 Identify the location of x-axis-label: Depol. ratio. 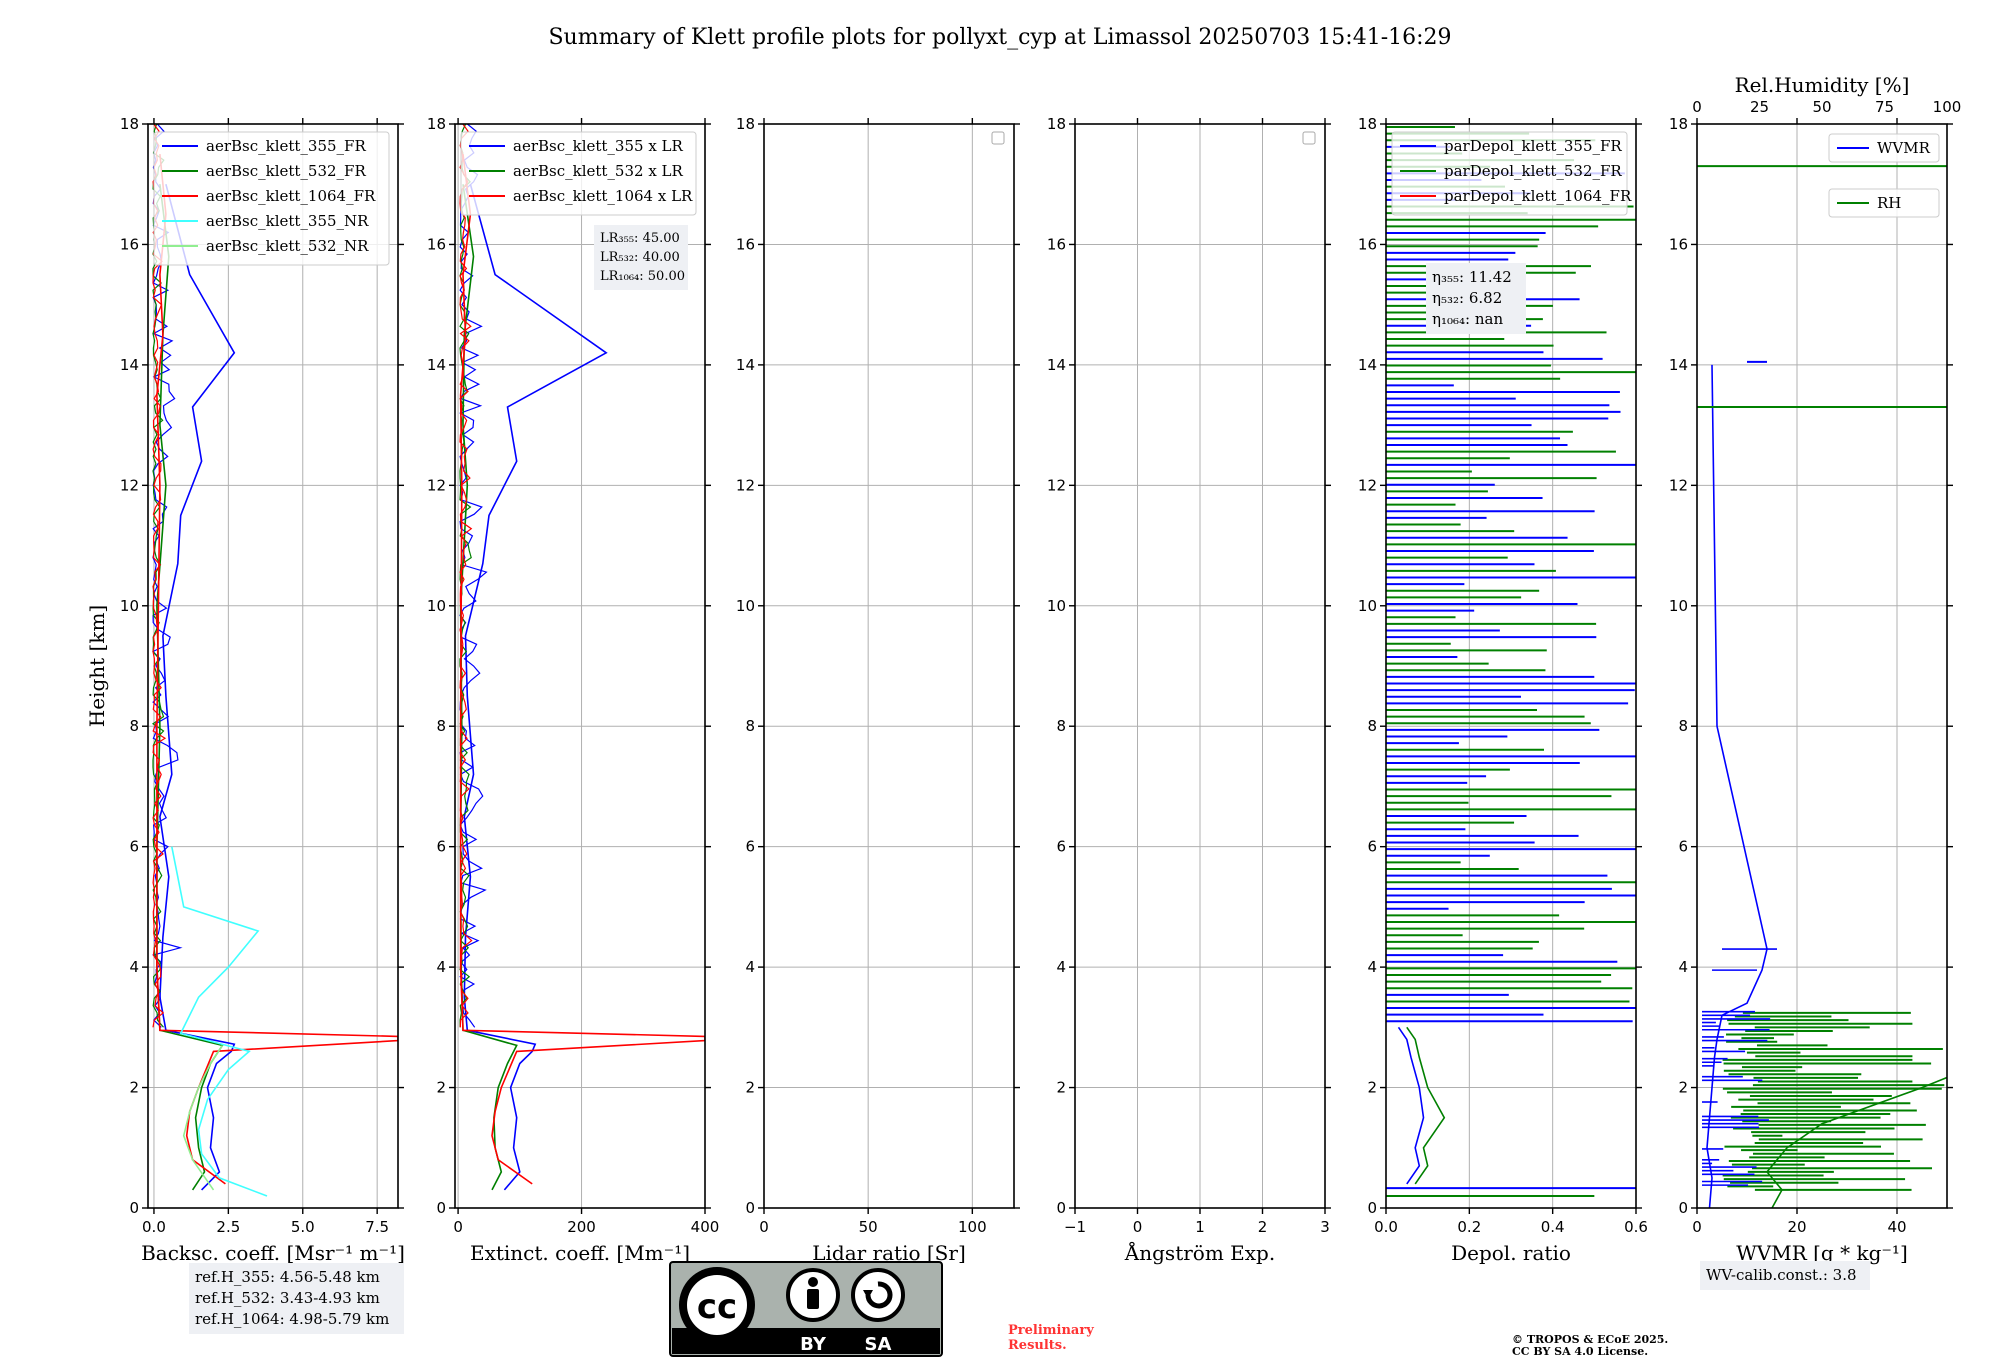
(1511, 1253).